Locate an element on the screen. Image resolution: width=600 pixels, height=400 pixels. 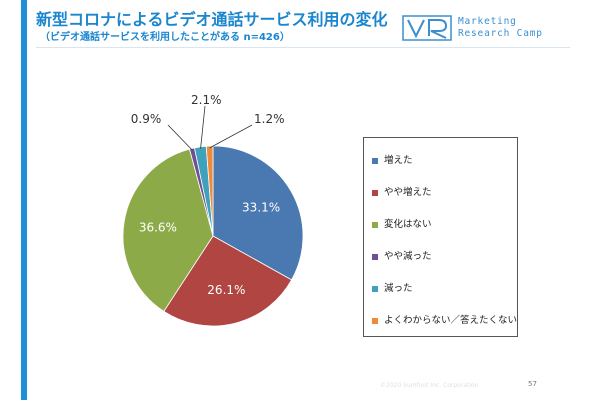
slice-label-1: 26.1% is located at coordinates (226, 290).